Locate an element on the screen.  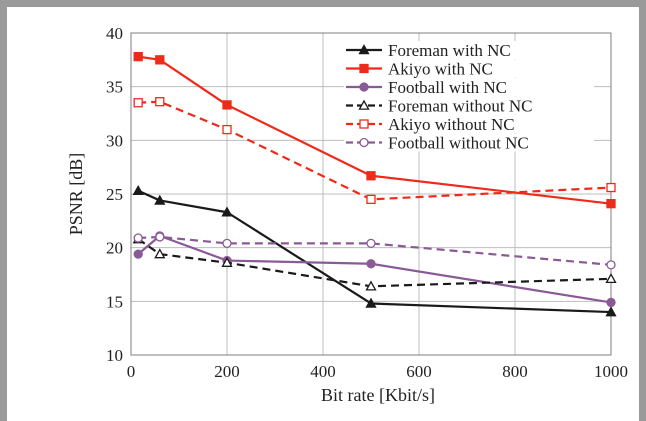
x-tick-label: 800 is located at coordinates (515, 371).